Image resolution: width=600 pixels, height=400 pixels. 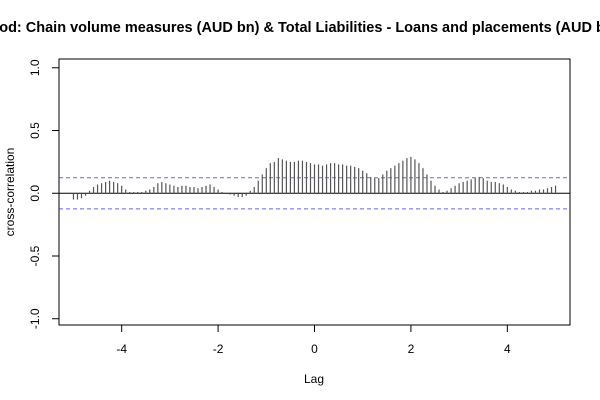 I want to click on x-tick-label: -4, so click(x=121, y=349).